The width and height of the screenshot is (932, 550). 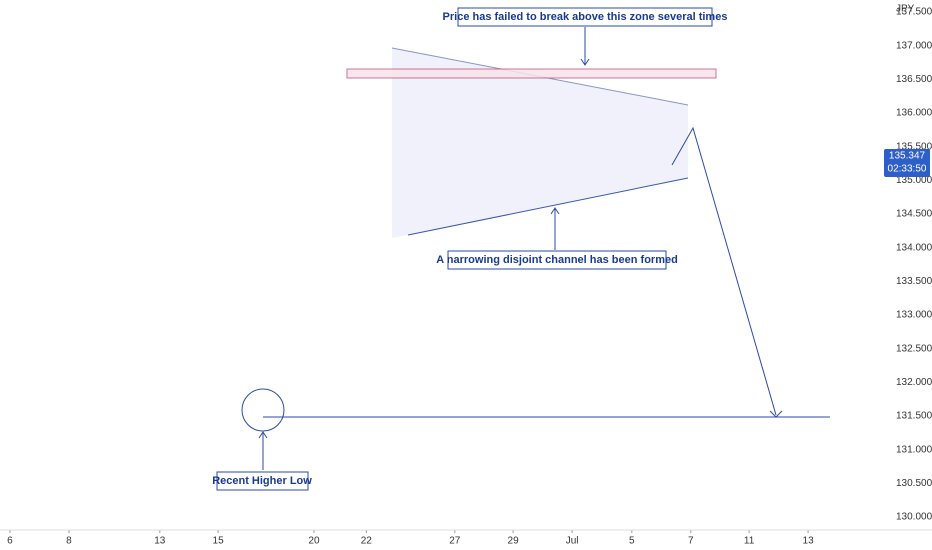 What do you see at coordinates (914, 416) in the screenshot?
I see `y-tick-label: 131.500` at bounding box center [914, 416].